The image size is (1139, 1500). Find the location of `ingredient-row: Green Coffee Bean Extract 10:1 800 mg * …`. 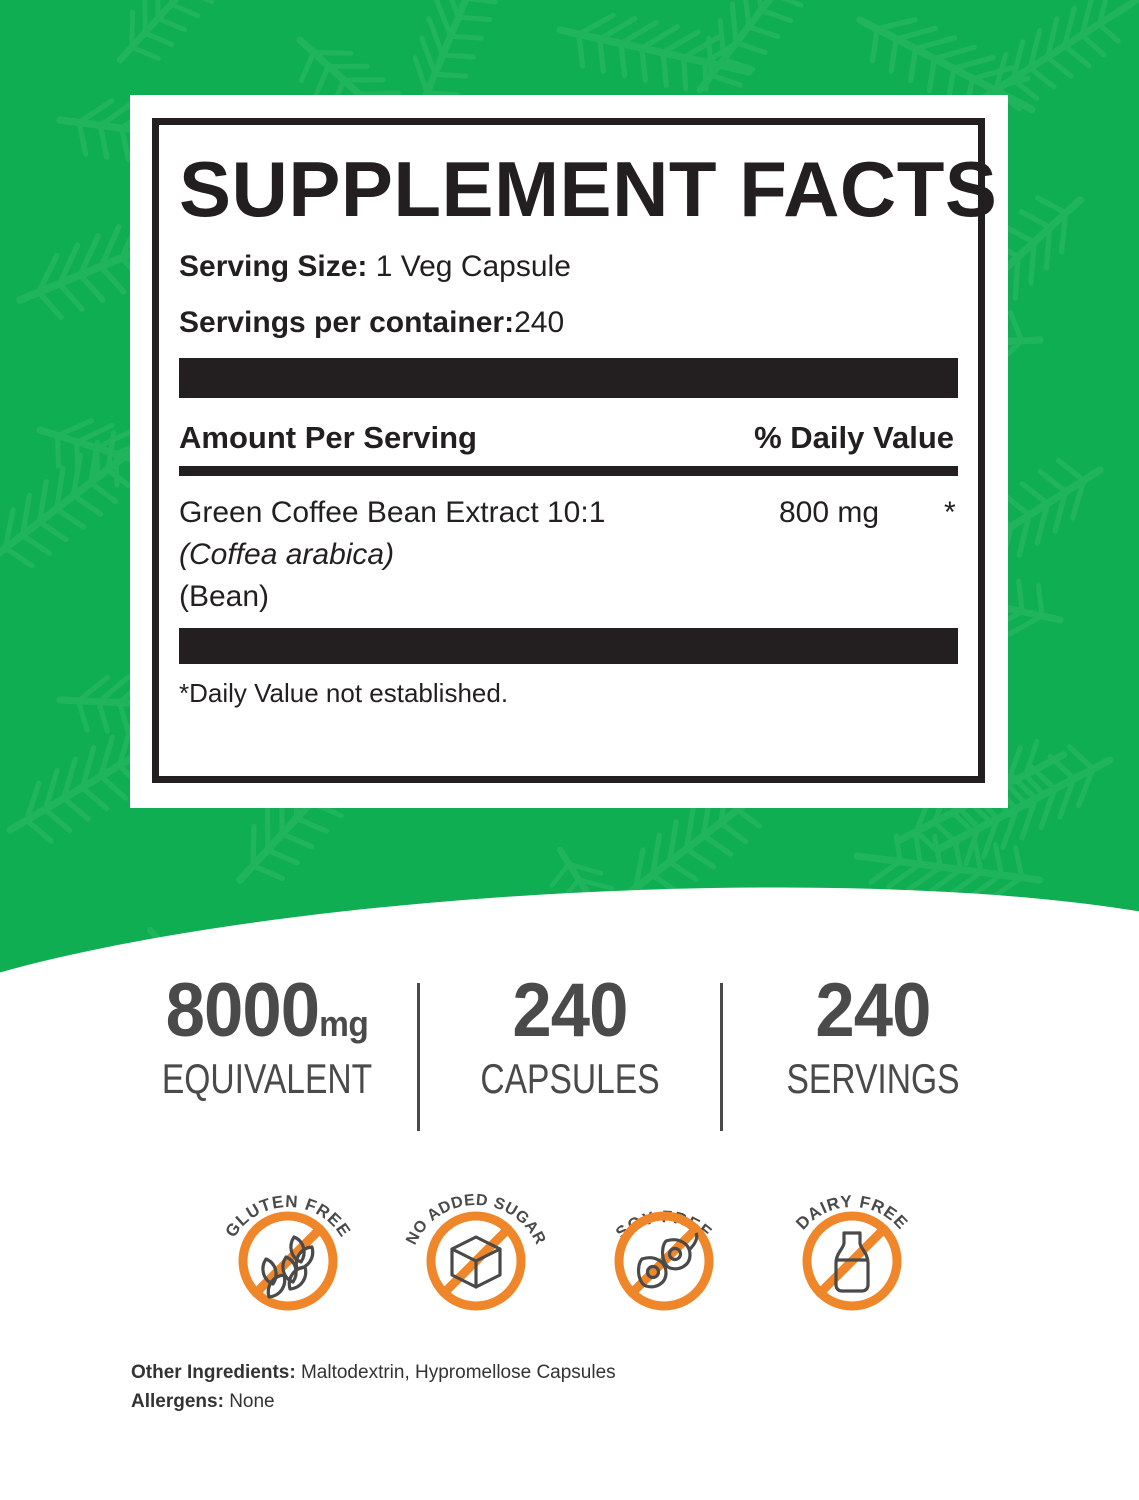

ingredient-row: Green Coffee Bean Extract 10:1 800 mg * … is located at coordinates (568, 555).